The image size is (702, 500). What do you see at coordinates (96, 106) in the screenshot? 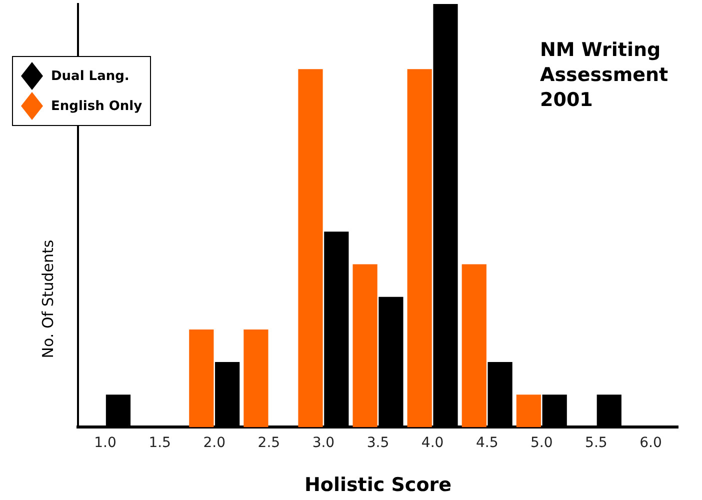
I see `legend-label: English Only` at bounding box center [96, 106].